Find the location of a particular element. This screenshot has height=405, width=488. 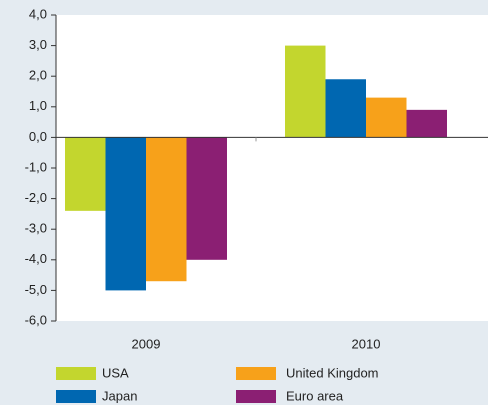

y-tick-label: -6,0 is located at coordinates (36, 319).